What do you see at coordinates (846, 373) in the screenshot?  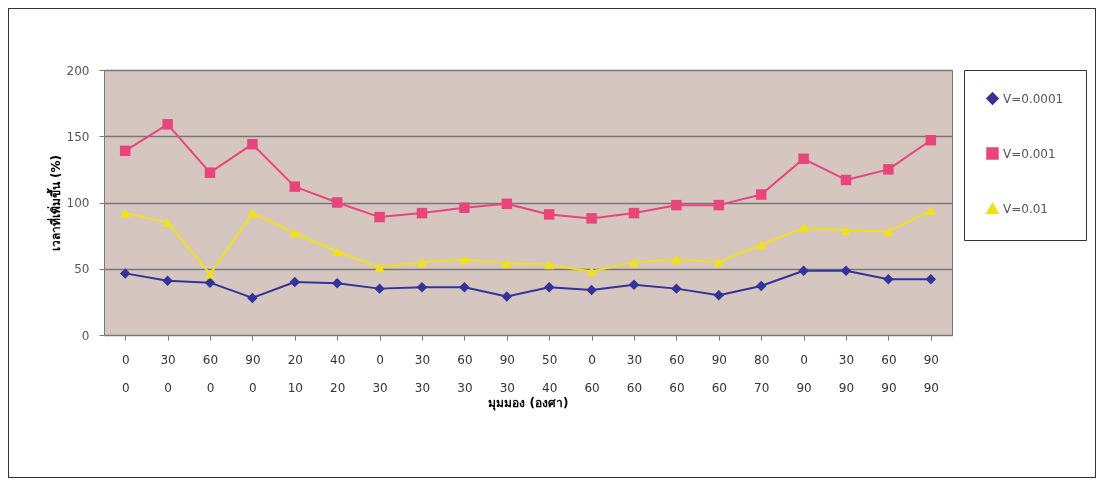 I see `x-tick-label: 30 90` at bounding box center [846, 373].